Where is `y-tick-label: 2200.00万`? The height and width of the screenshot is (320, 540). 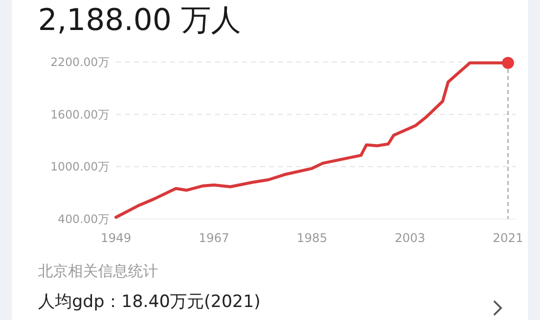
y-tick-label: 2200.00万 is located at coordinates (80, 62).